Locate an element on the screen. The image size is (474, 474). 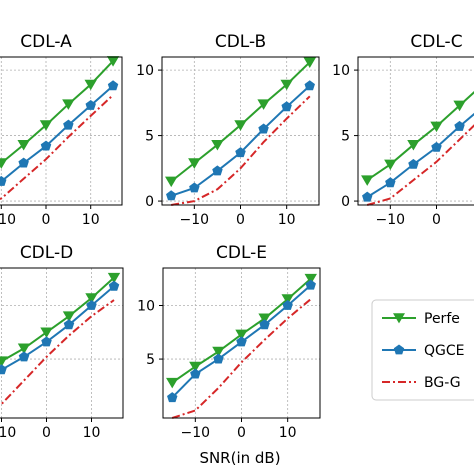
legend-label: BG-G is located at coordinates (442, 383).